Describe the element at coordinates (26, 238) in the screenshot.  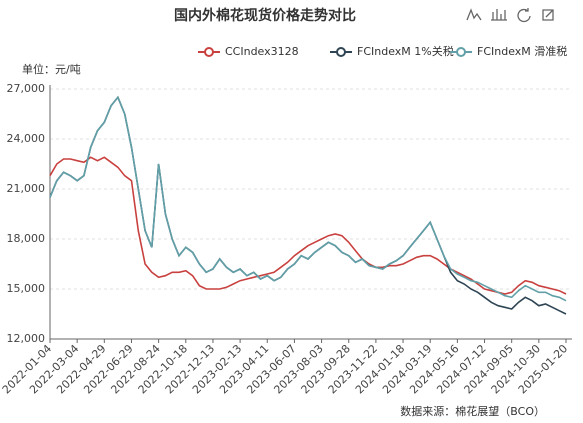
I see `y-tick-label: 18,000` at that location.